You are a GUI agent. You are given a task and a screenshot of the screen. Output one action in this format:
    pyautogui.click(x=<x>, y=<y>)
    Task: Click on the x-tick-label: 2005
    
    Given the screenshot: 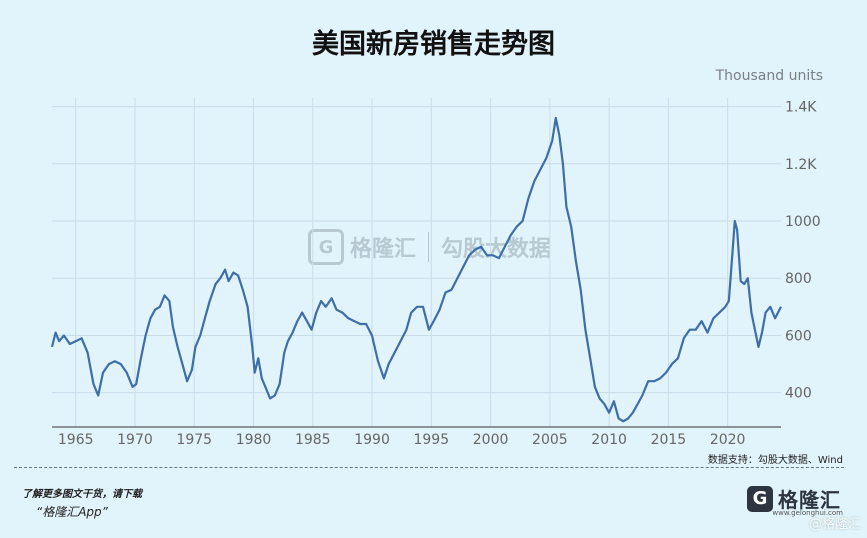 What is the action you would take?
    pyautogui.click(x=550, y=440)
    